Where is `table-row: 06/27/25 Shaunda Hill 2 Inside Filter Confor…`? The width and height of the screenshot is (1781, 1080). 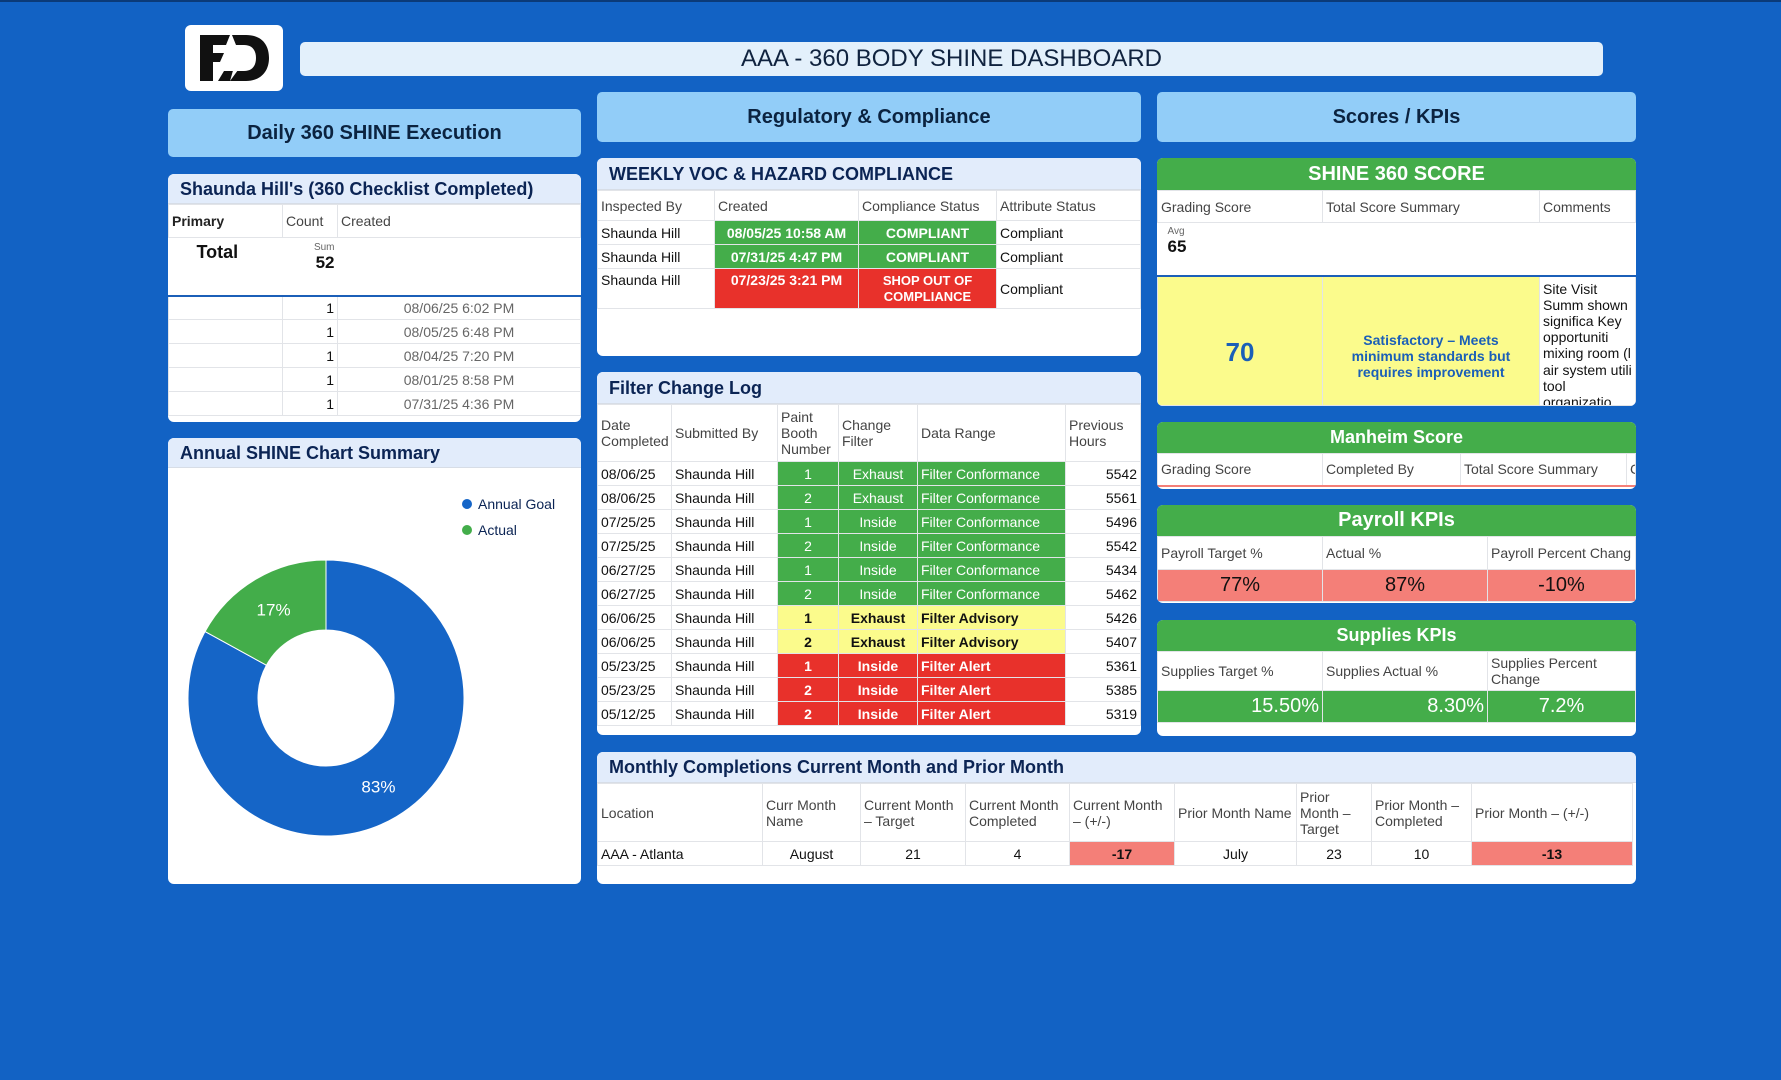
table-row: 06/27/25 Shaunda Hill 2 Inside Filter Confor… is located at coordinates (869, 593).